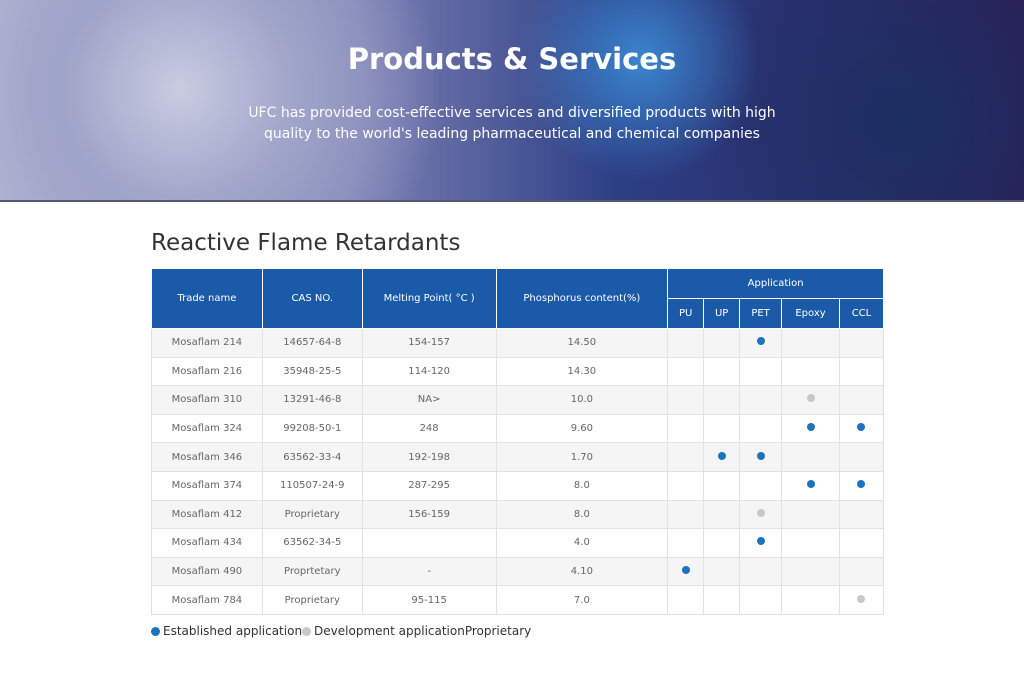 Image resolution: width=1024 pixels, height=678 pixels. Describe the element at coordinates (312, 371) in the screenshot. I see `table-cell: 35948-25-5` at that location.